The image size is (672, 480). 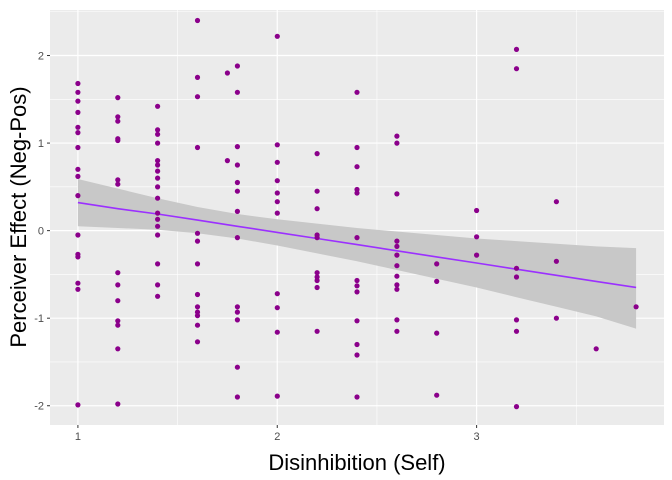 I want to click on x-axis-title: Disinhibition (Self), so click(x=356, y=462).